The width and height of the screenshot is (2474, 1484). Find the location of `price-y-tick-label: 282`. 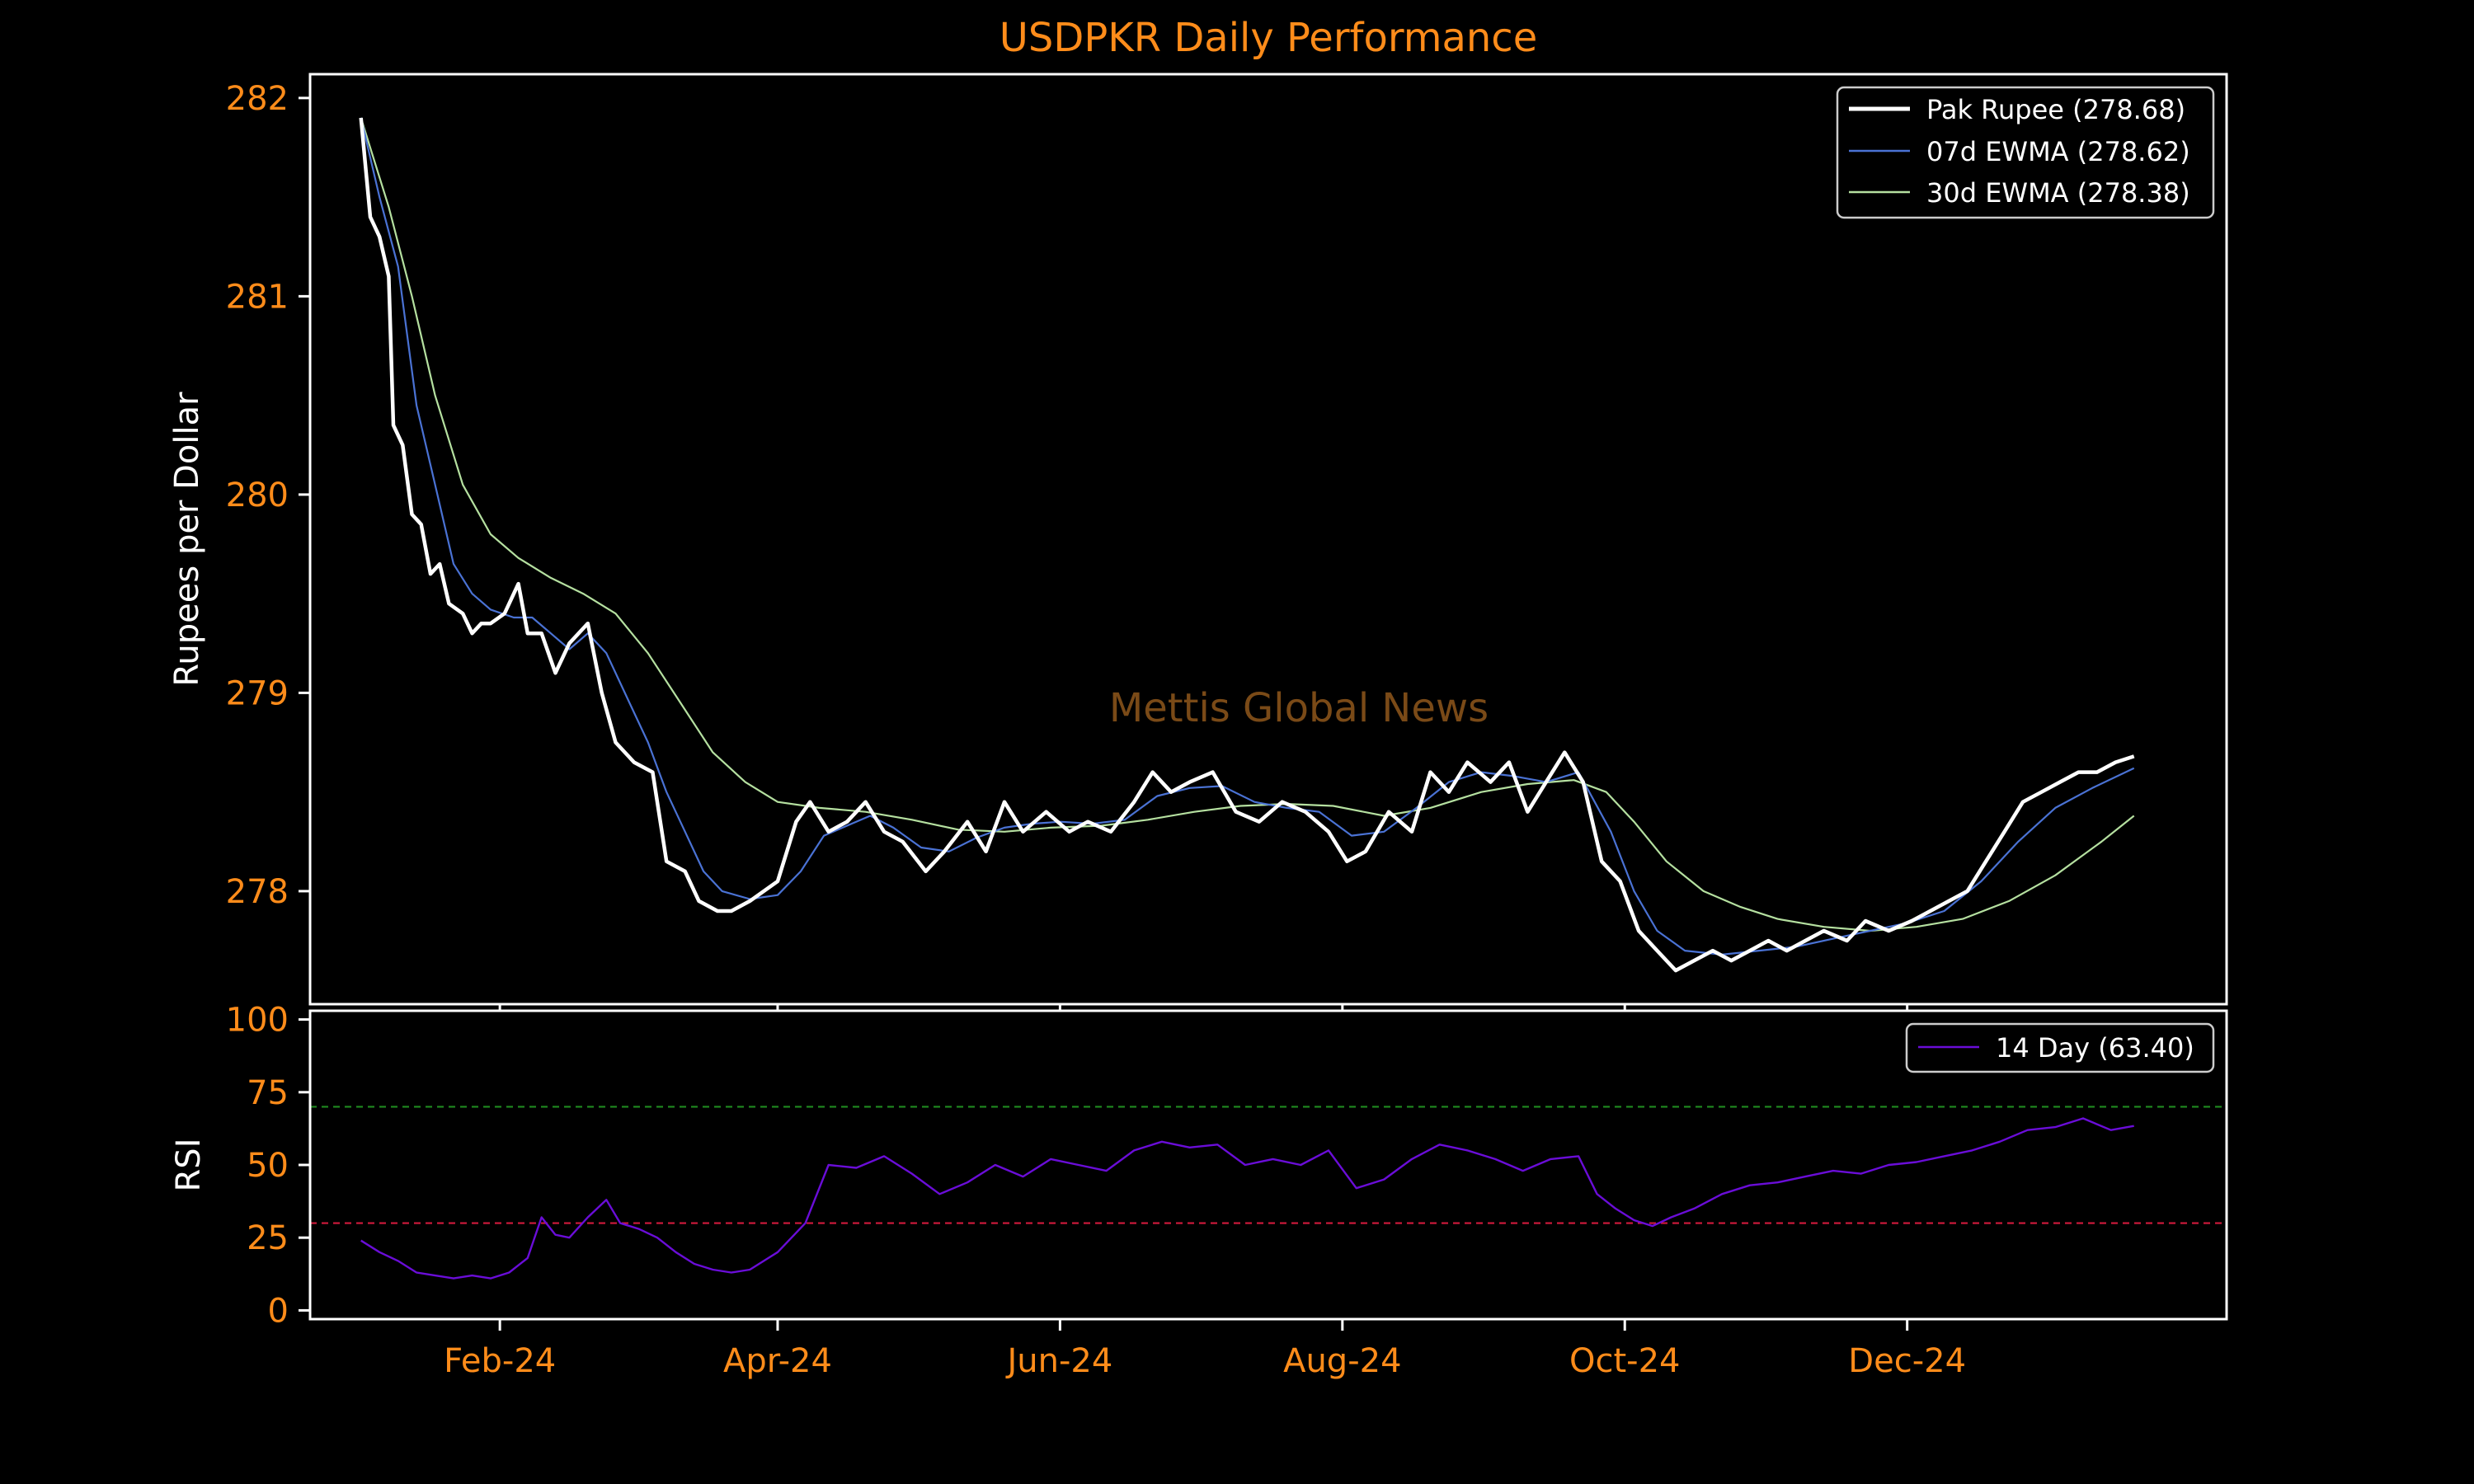

price-y-tick-label: 282 is located at coordinates (257, 99).